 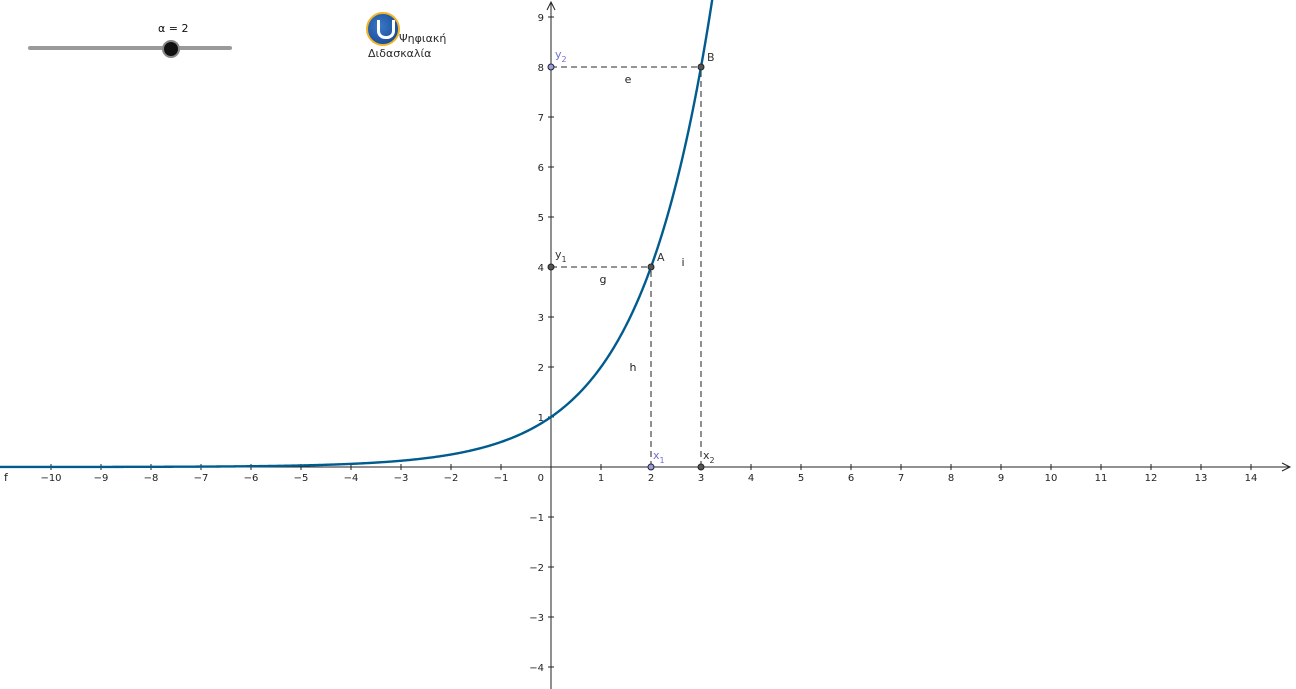 What do you see at coordinates (536, 568) in the screenshot?
I see `y-tick-label: −2` at bounding box center [536, 568].